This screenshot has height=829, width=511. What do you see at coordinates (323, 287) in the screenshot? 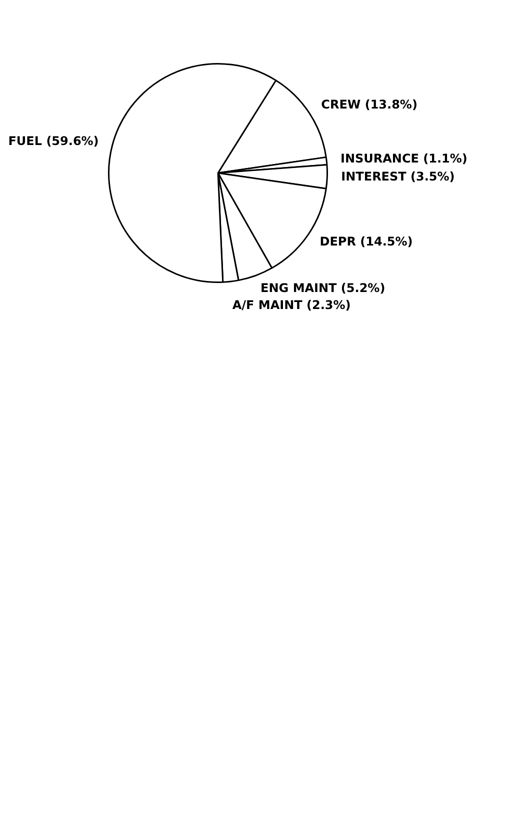
I see `slice-label: ENG MAINT (5.2%)` at bounding box center [323, 287].